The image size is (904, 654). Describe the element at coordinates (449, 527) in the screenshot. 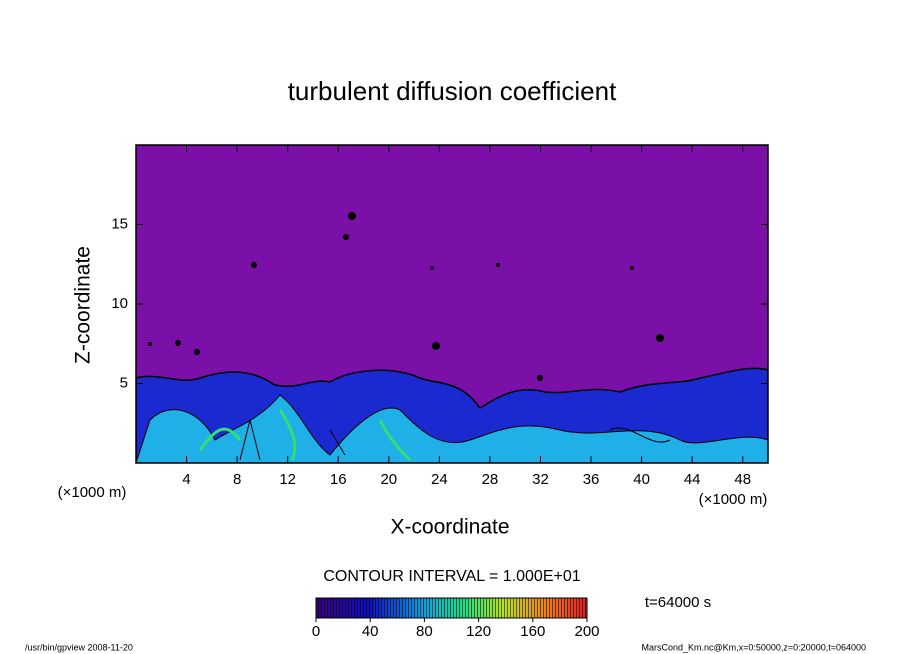

I see `x-axis-label: X-coordinate` at that location.